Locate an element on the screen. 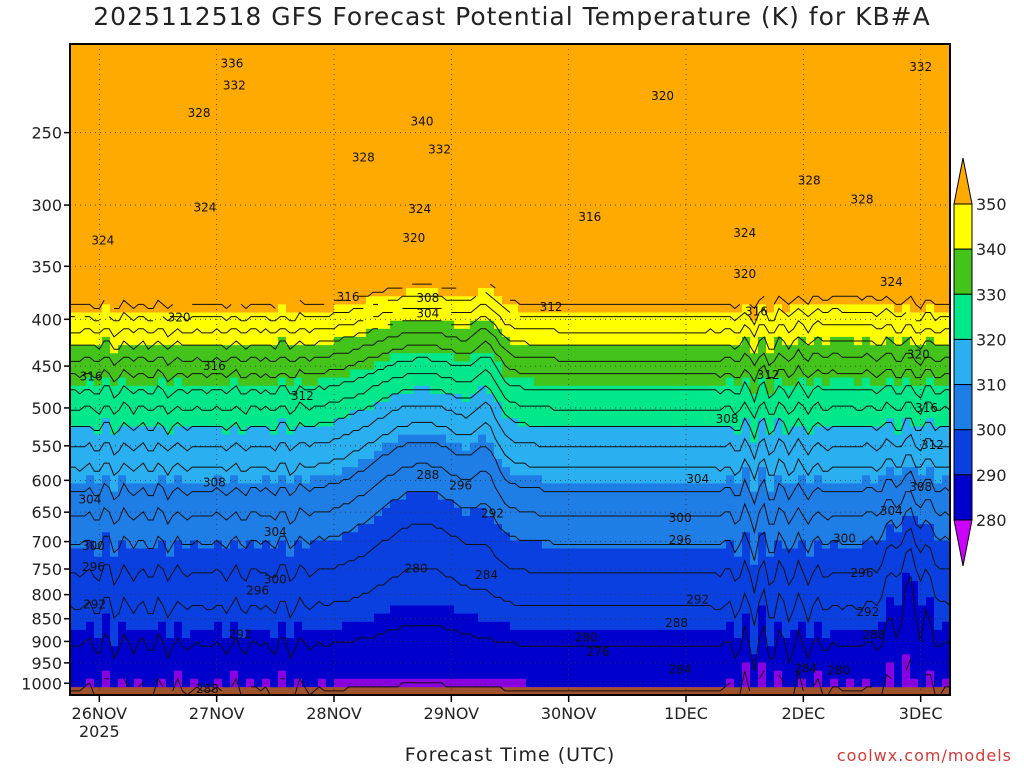 This screenshot has width=1024, height=768. colorbar-label-350: 350 is located at coordinates (991, 204).